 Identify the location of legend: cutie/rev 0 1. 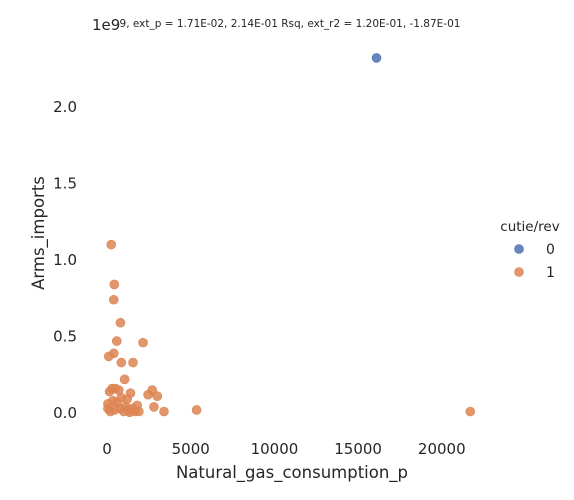
(529, 250).